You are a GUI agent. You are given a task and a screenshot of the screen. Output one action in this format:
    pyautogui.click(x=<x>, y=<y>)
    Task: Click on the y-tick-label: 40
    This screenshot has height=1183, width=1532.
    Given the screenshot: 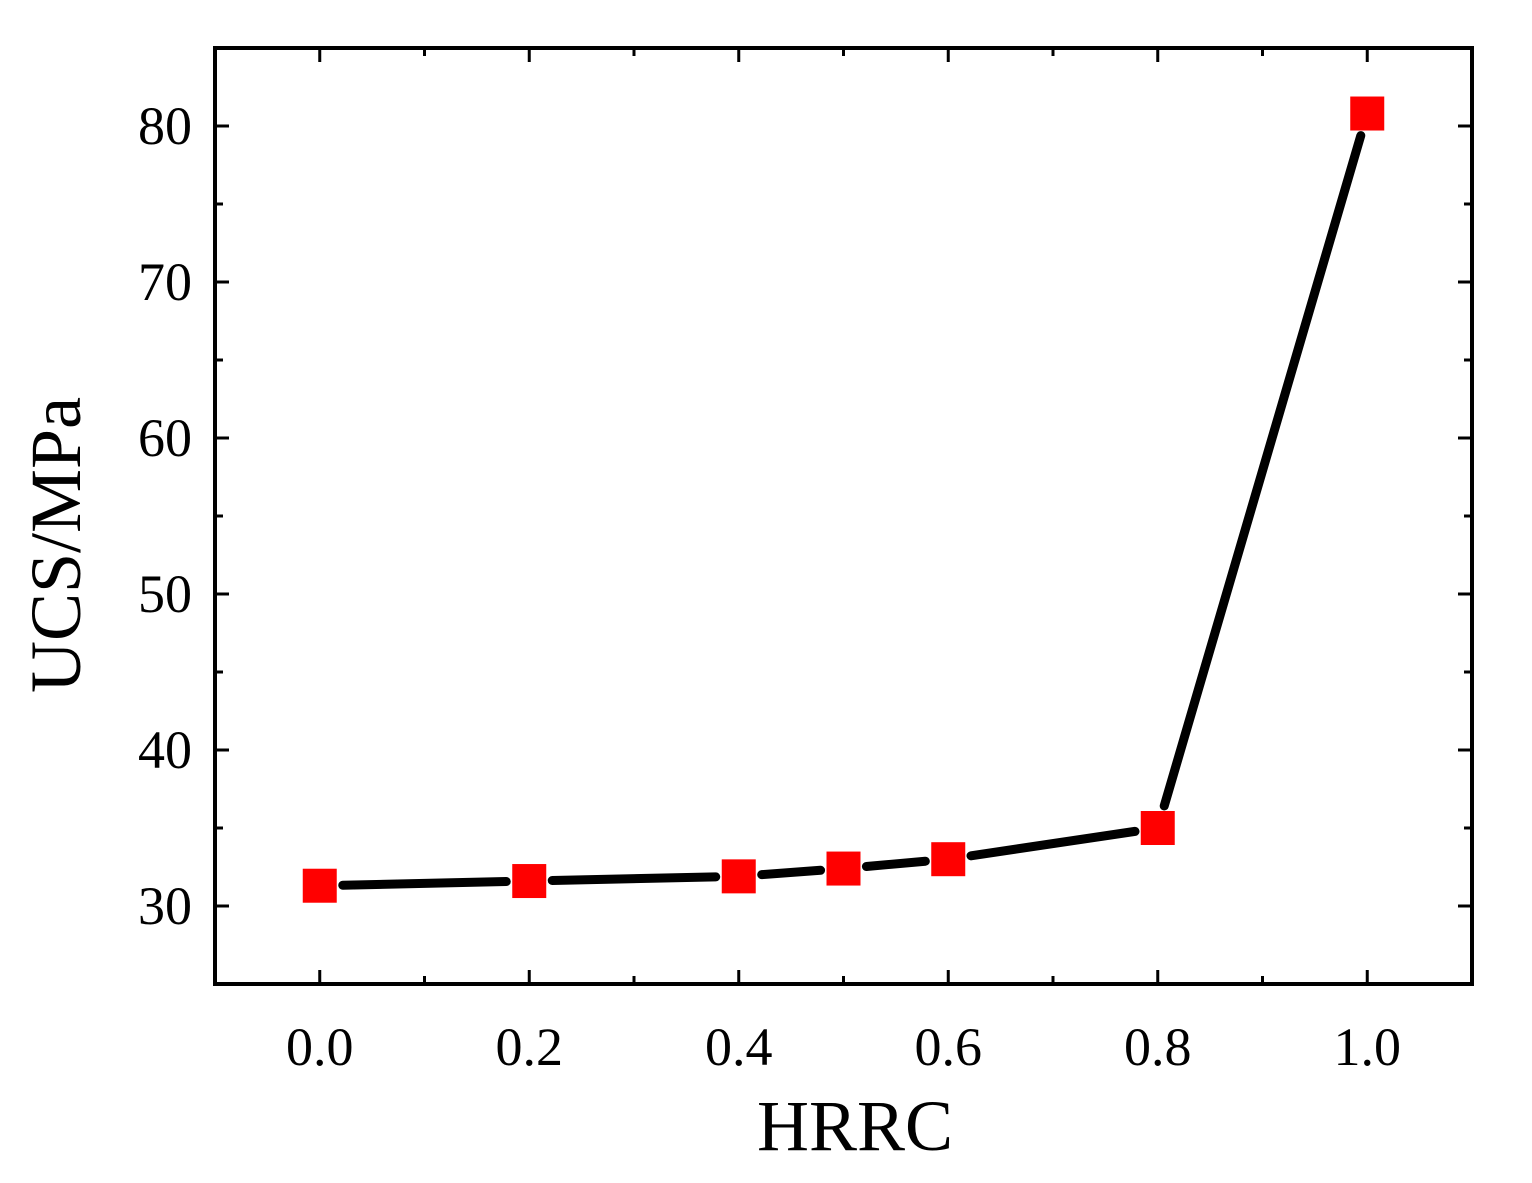 What is the action you would take?
    pyautogui.click(x=165, y=750)
    